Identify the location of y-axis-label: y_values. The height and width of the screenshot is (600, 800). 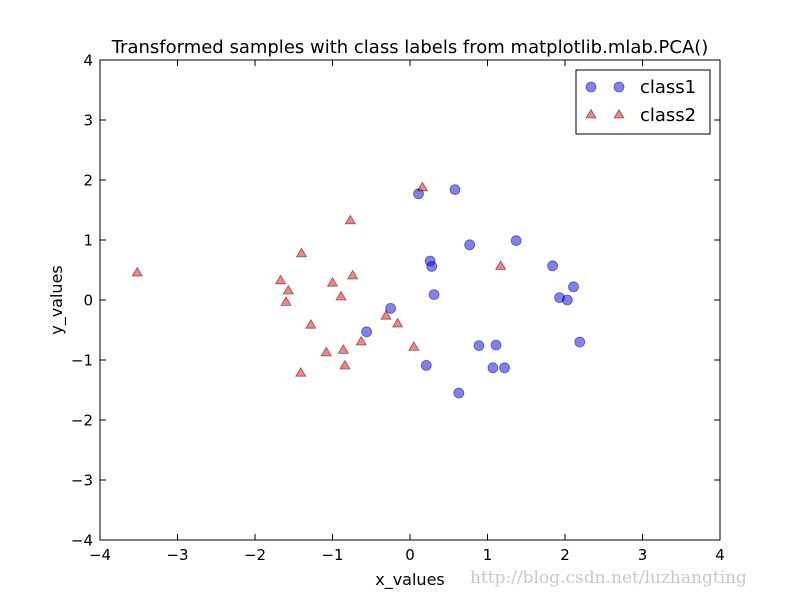
(57, 300).